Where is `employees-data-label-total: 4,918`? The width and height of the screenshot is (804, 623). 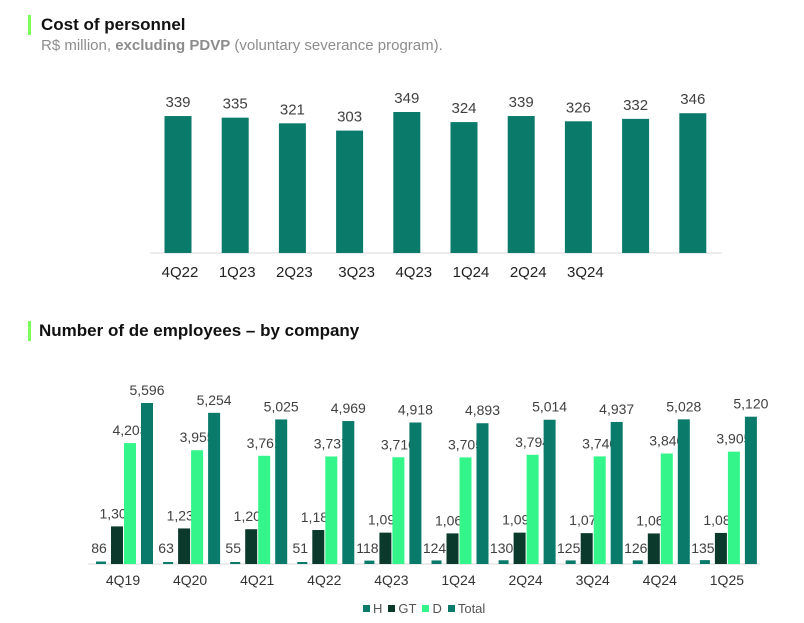 employees-data-label-total: 4,918 is located at coordinates (415, 410).